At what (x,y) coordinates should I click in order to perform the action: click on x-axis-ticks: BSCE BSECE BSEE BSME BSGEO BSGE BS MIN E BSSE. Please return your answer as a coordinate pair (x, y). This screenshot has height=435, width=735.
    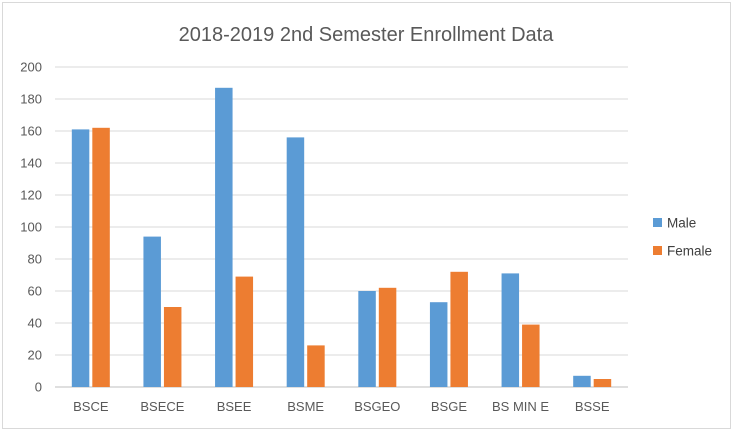
    Looking at the image, I should click on (341, 406).